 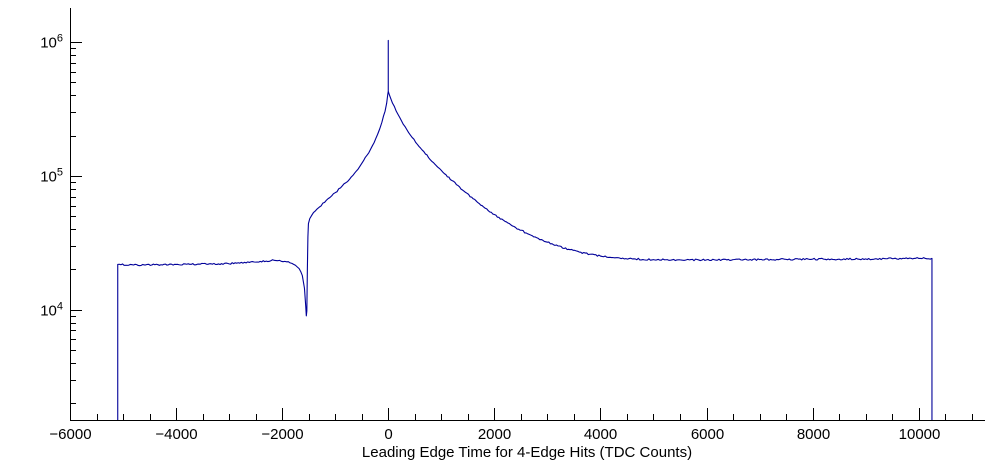 I want to click on x-tick-label: 8000, so click(x=813, y=434).